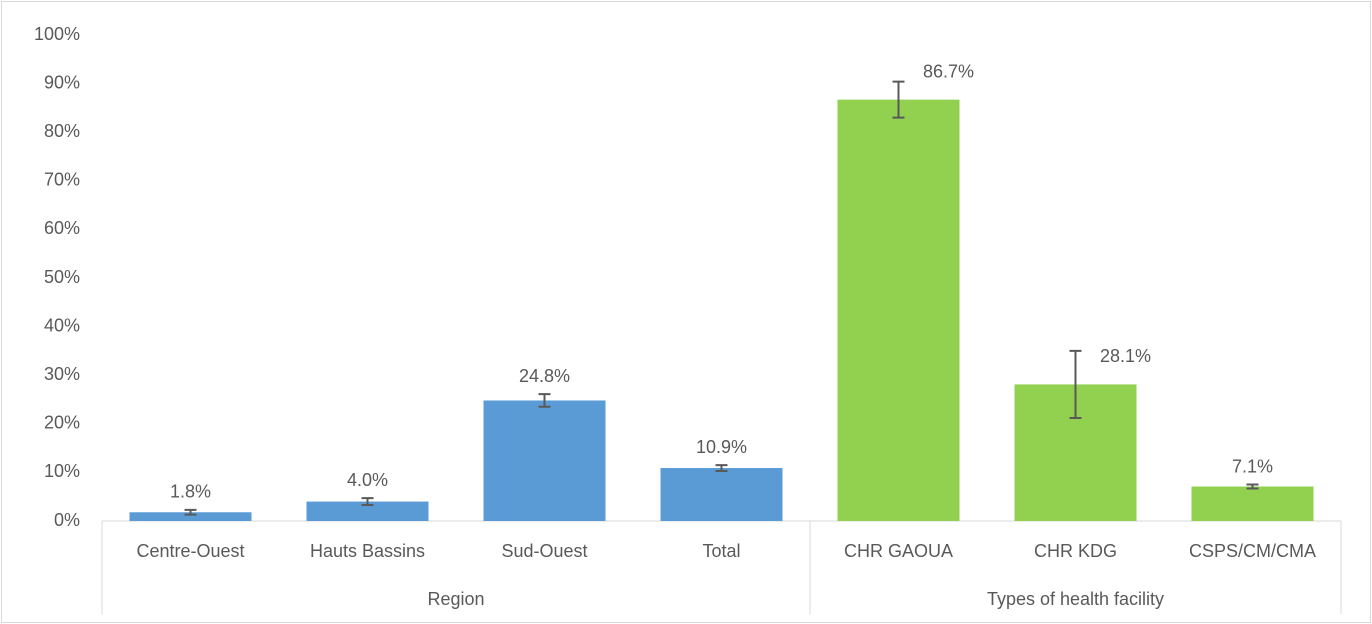 This screenshot has height=624, width=1372. Describe the element at coordinates (62, 374) in the screenshot. I see `y-tick-label: 30%` at that location.